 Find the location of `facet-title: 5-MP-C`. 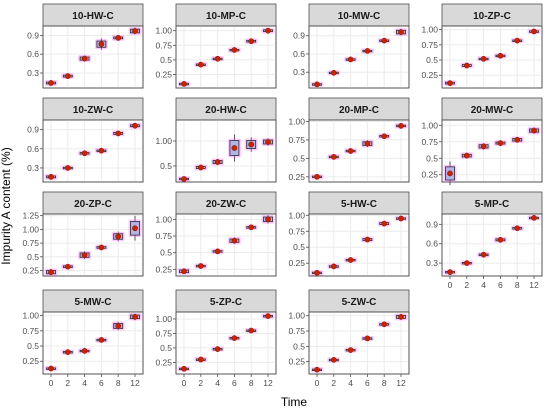

facet-title: 5-MP-C is located at coordinates (492, 204).